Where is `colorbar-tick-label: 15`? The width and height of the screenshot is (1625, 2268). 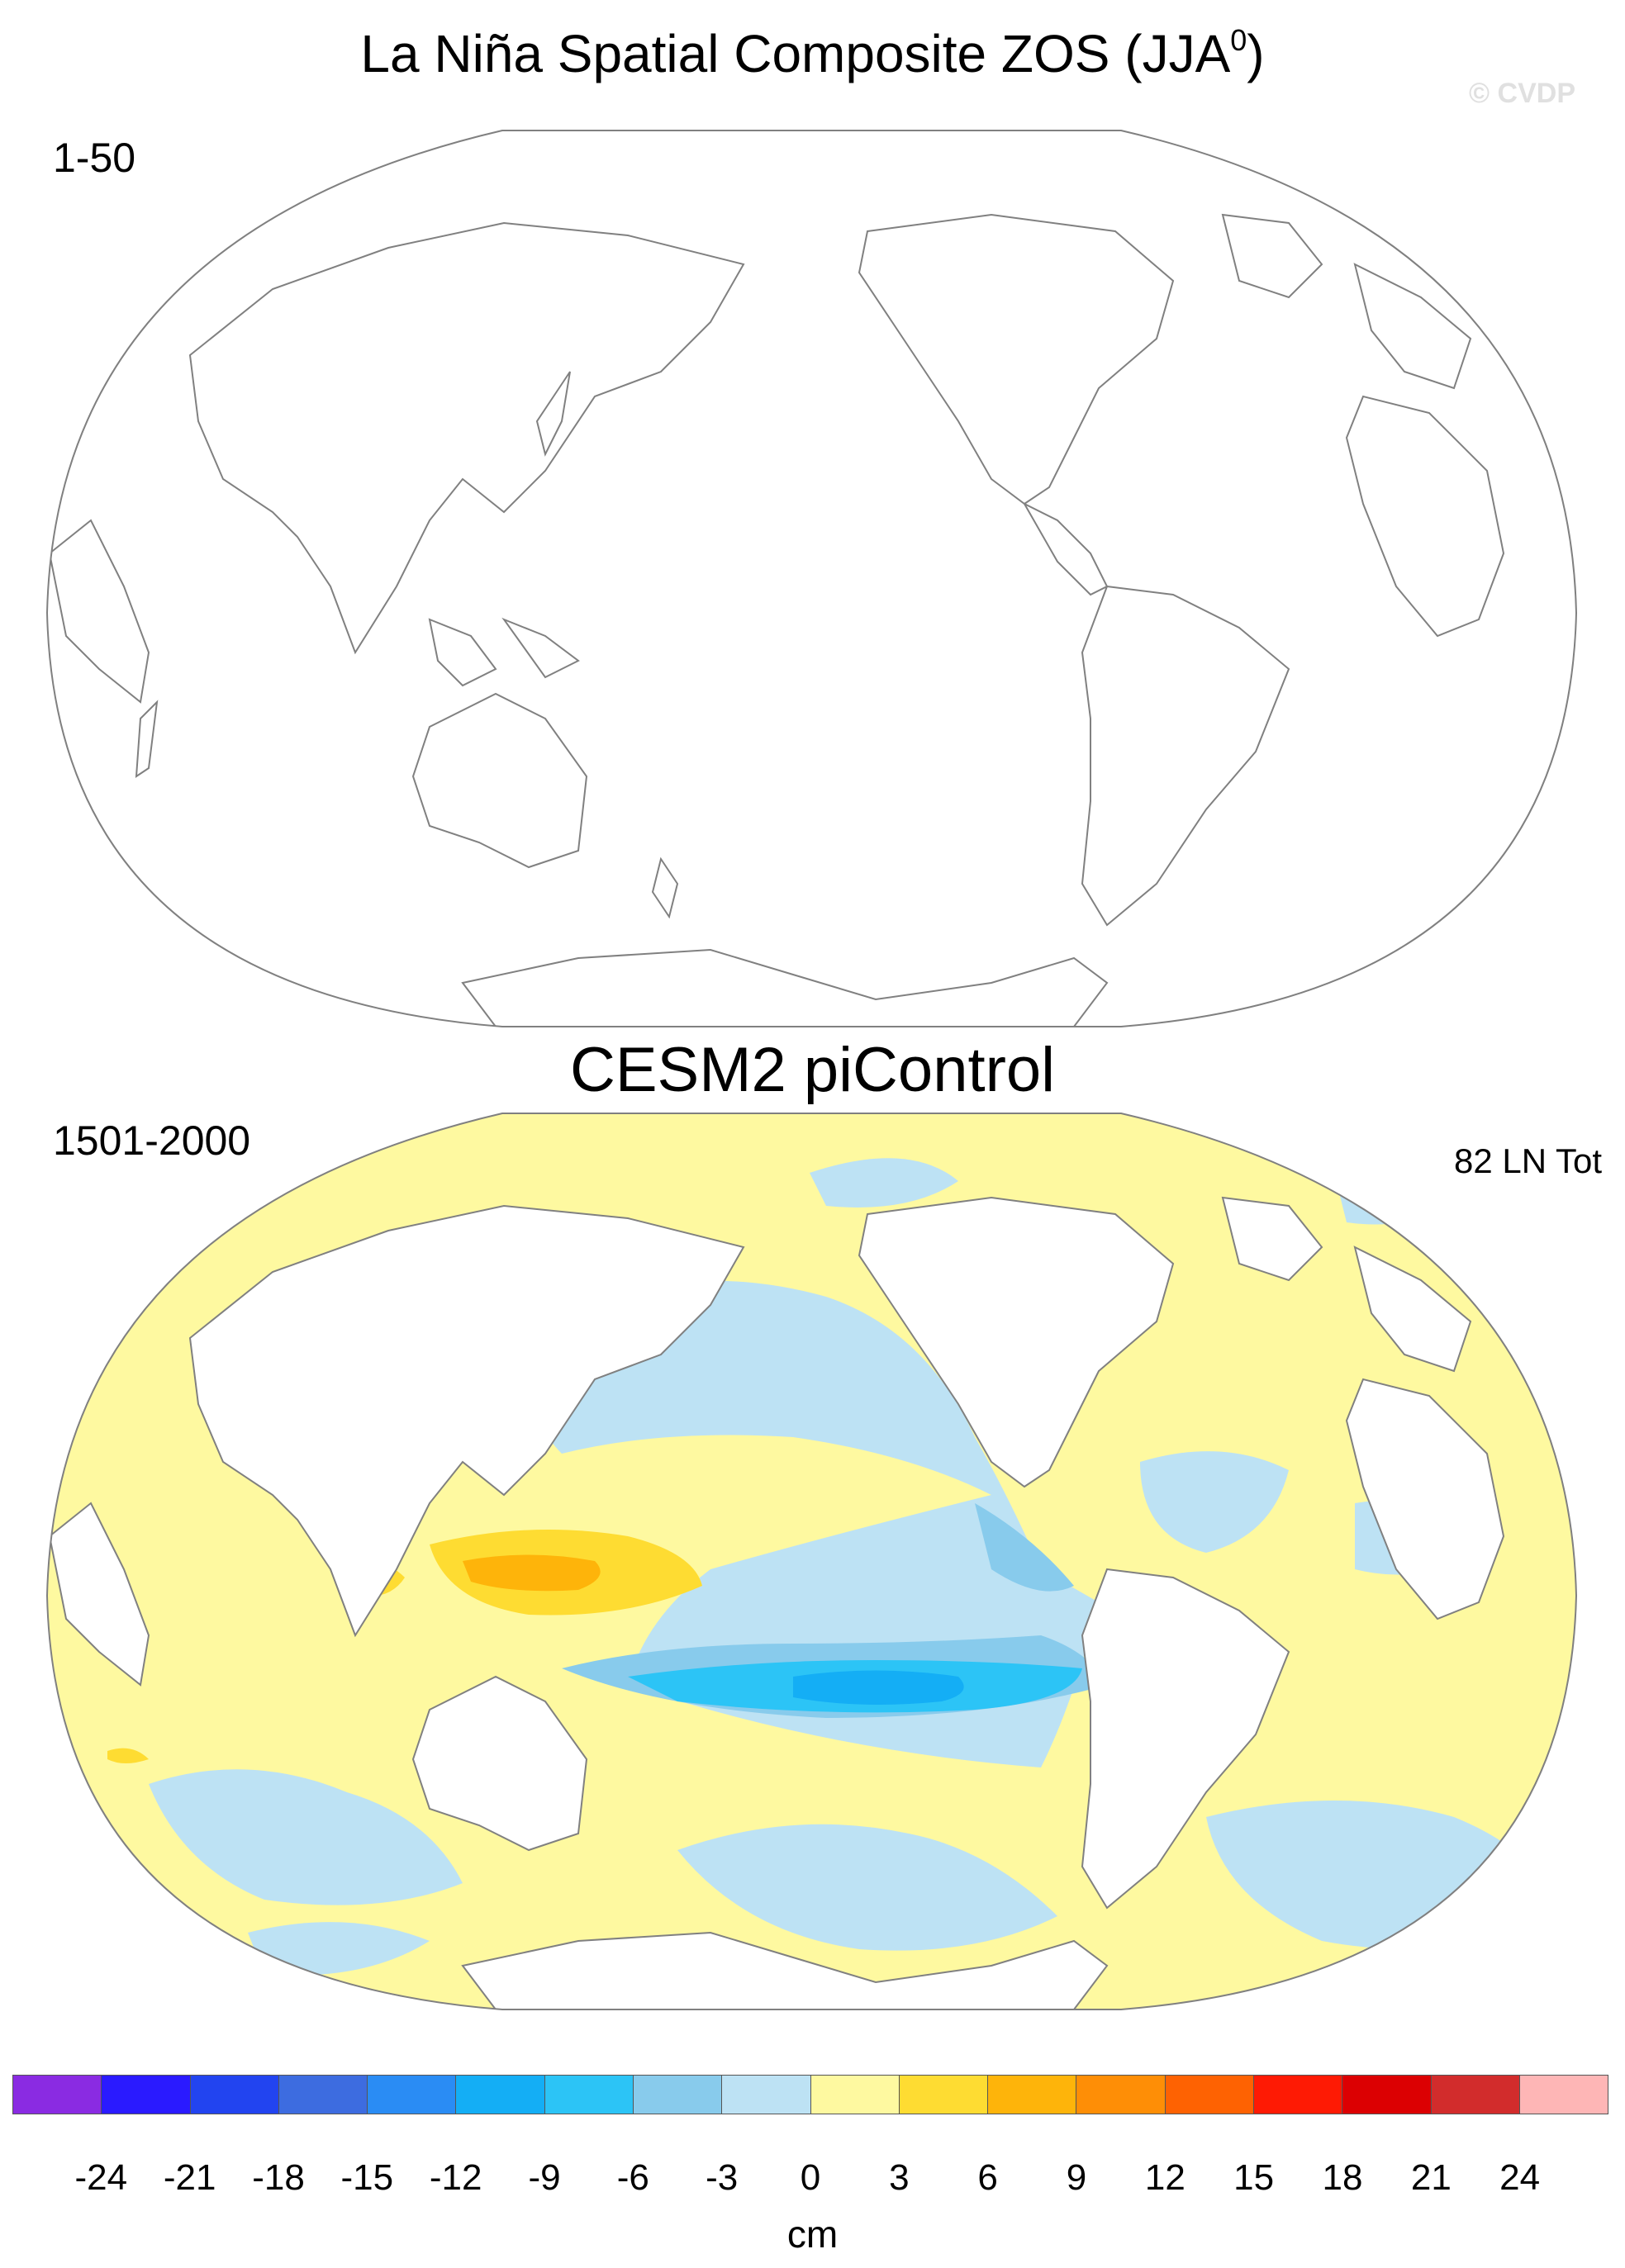 colorbar-tick-label: 15 is located at coordinates (1254, 2177).